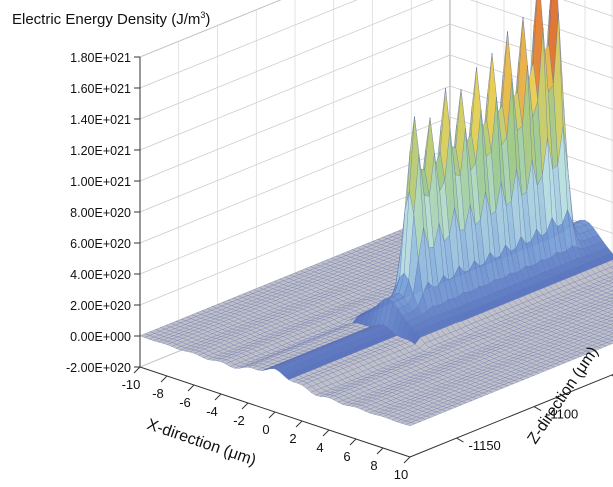  Describe the element at coordinates (131, 384) in the screenshot. I see `x-tick-label: -10` at that location.